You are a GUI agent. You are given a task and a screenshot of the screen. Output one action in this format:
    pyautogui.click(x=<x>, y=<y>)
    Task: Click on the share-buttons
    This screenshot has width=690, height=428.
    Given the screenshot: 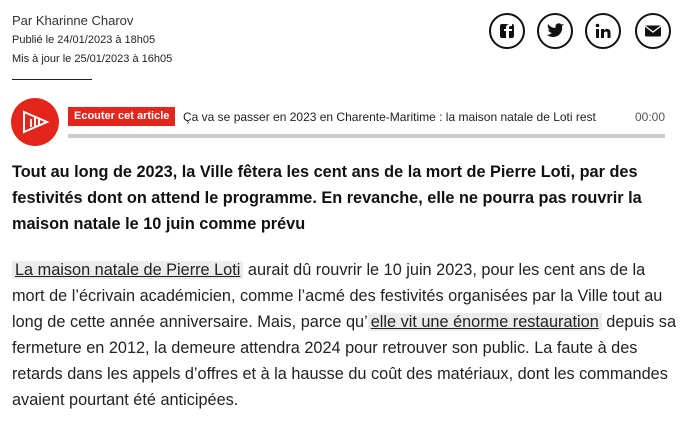 What is the action you would take?
    pyautogui.click(x=580, y=31)
    